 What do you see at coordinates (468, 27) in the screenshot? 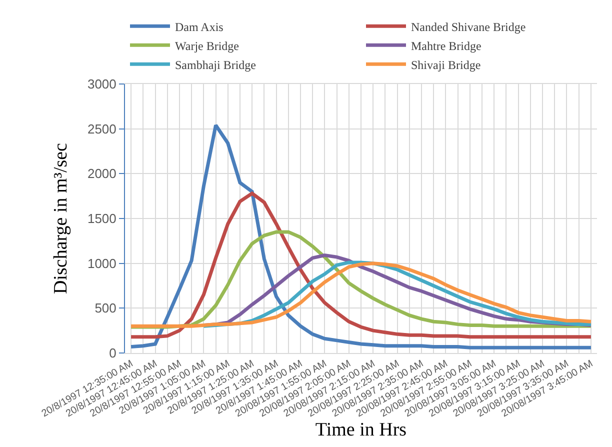
I see `legend-label: Nanded Shivane Bridge` at bounding box center [468, 27].